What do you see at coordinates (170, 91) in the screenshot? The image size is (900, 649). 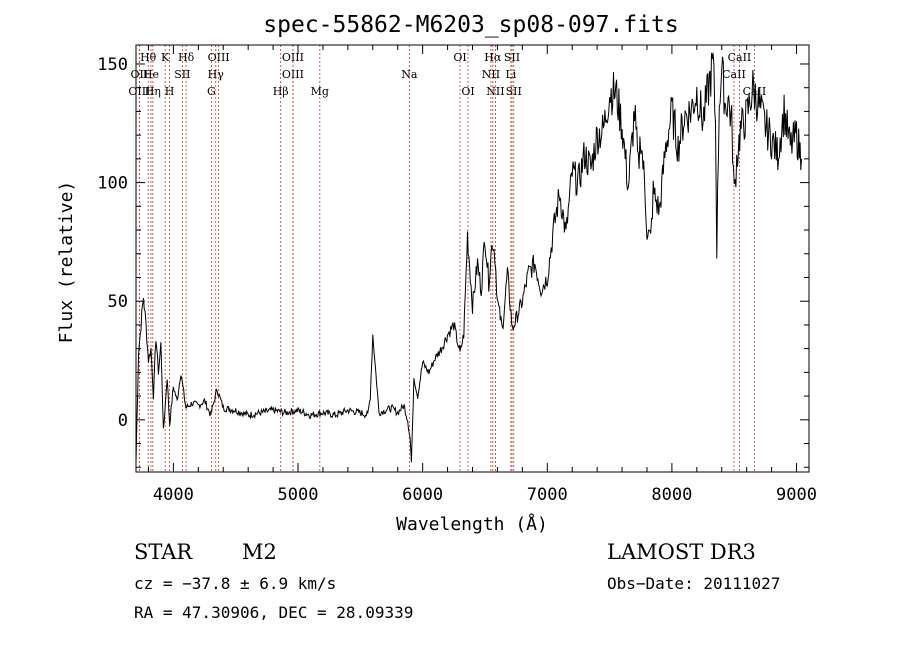 I see `spectral-line-label: H` at bounding box center [170, 91].